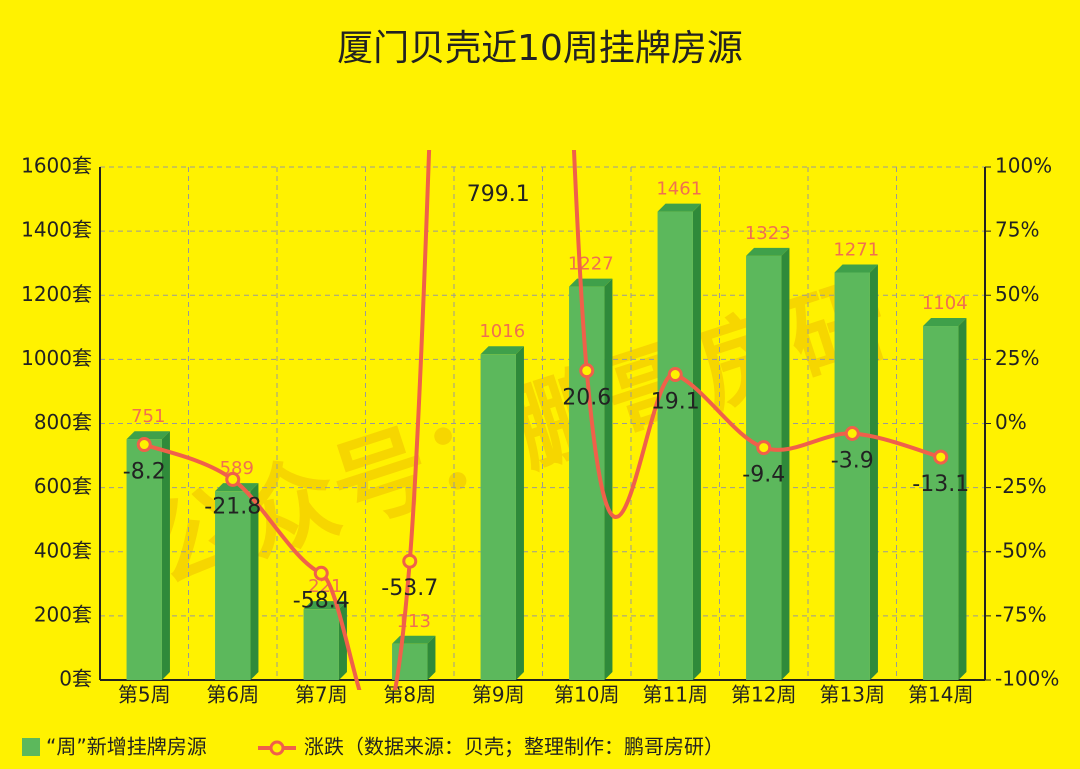  Describe the element at coordinates (1021, 550) in the screenshot. I see `y2-tick-label: -50%` at that location.